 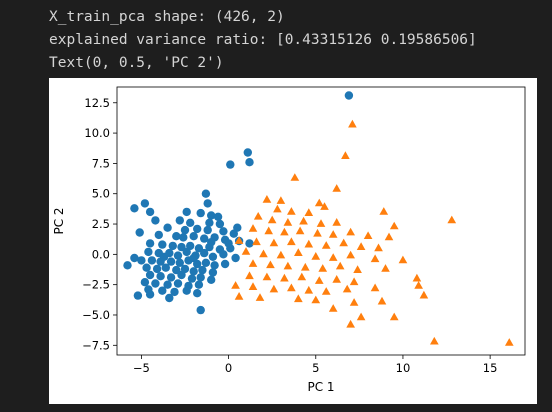 I want to click on x-tick-label: 5, so click(x=315, y=368).